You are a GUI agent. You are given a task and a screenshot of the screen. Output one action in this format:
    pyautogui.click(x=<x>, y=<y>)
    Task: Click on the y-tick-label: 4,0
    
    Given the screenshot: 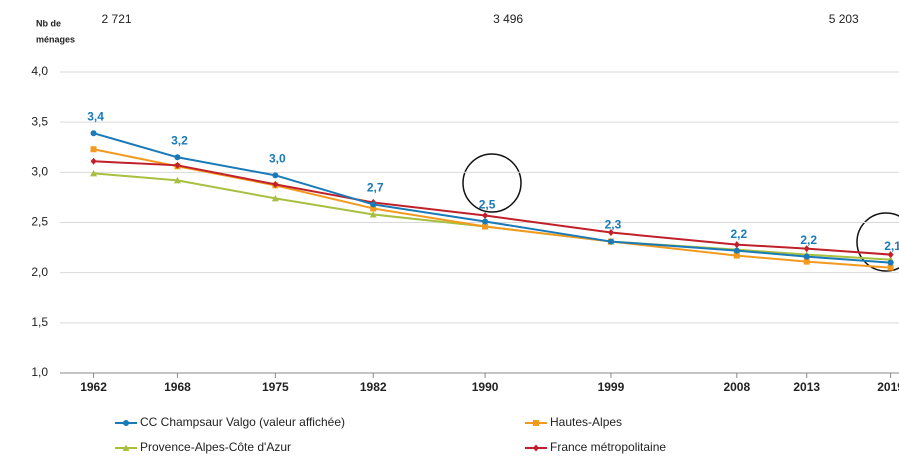 What is the action you would take?
    pyautogui.click(x=39, y=71)
    